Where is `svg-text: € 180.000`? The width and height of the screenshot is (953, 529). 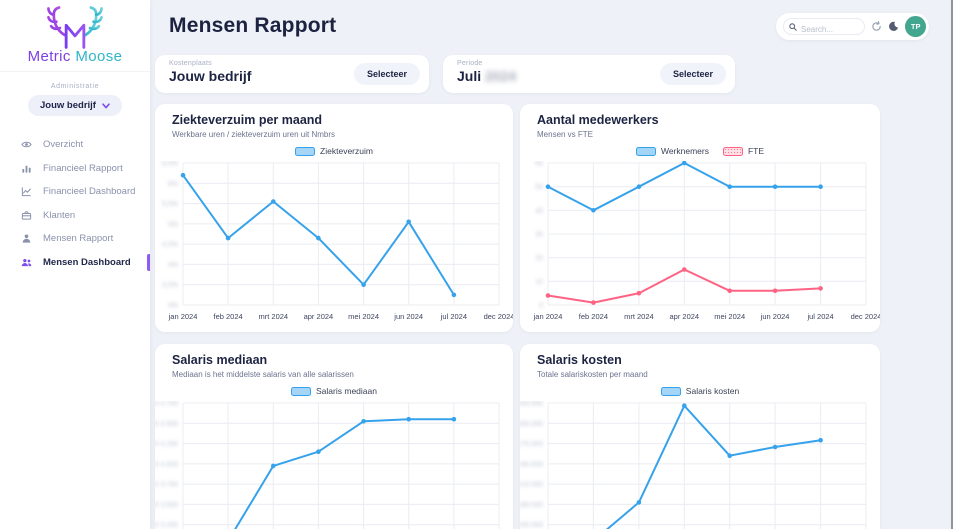 svg-text: € 180.000 is located at coordinates (531, 505).